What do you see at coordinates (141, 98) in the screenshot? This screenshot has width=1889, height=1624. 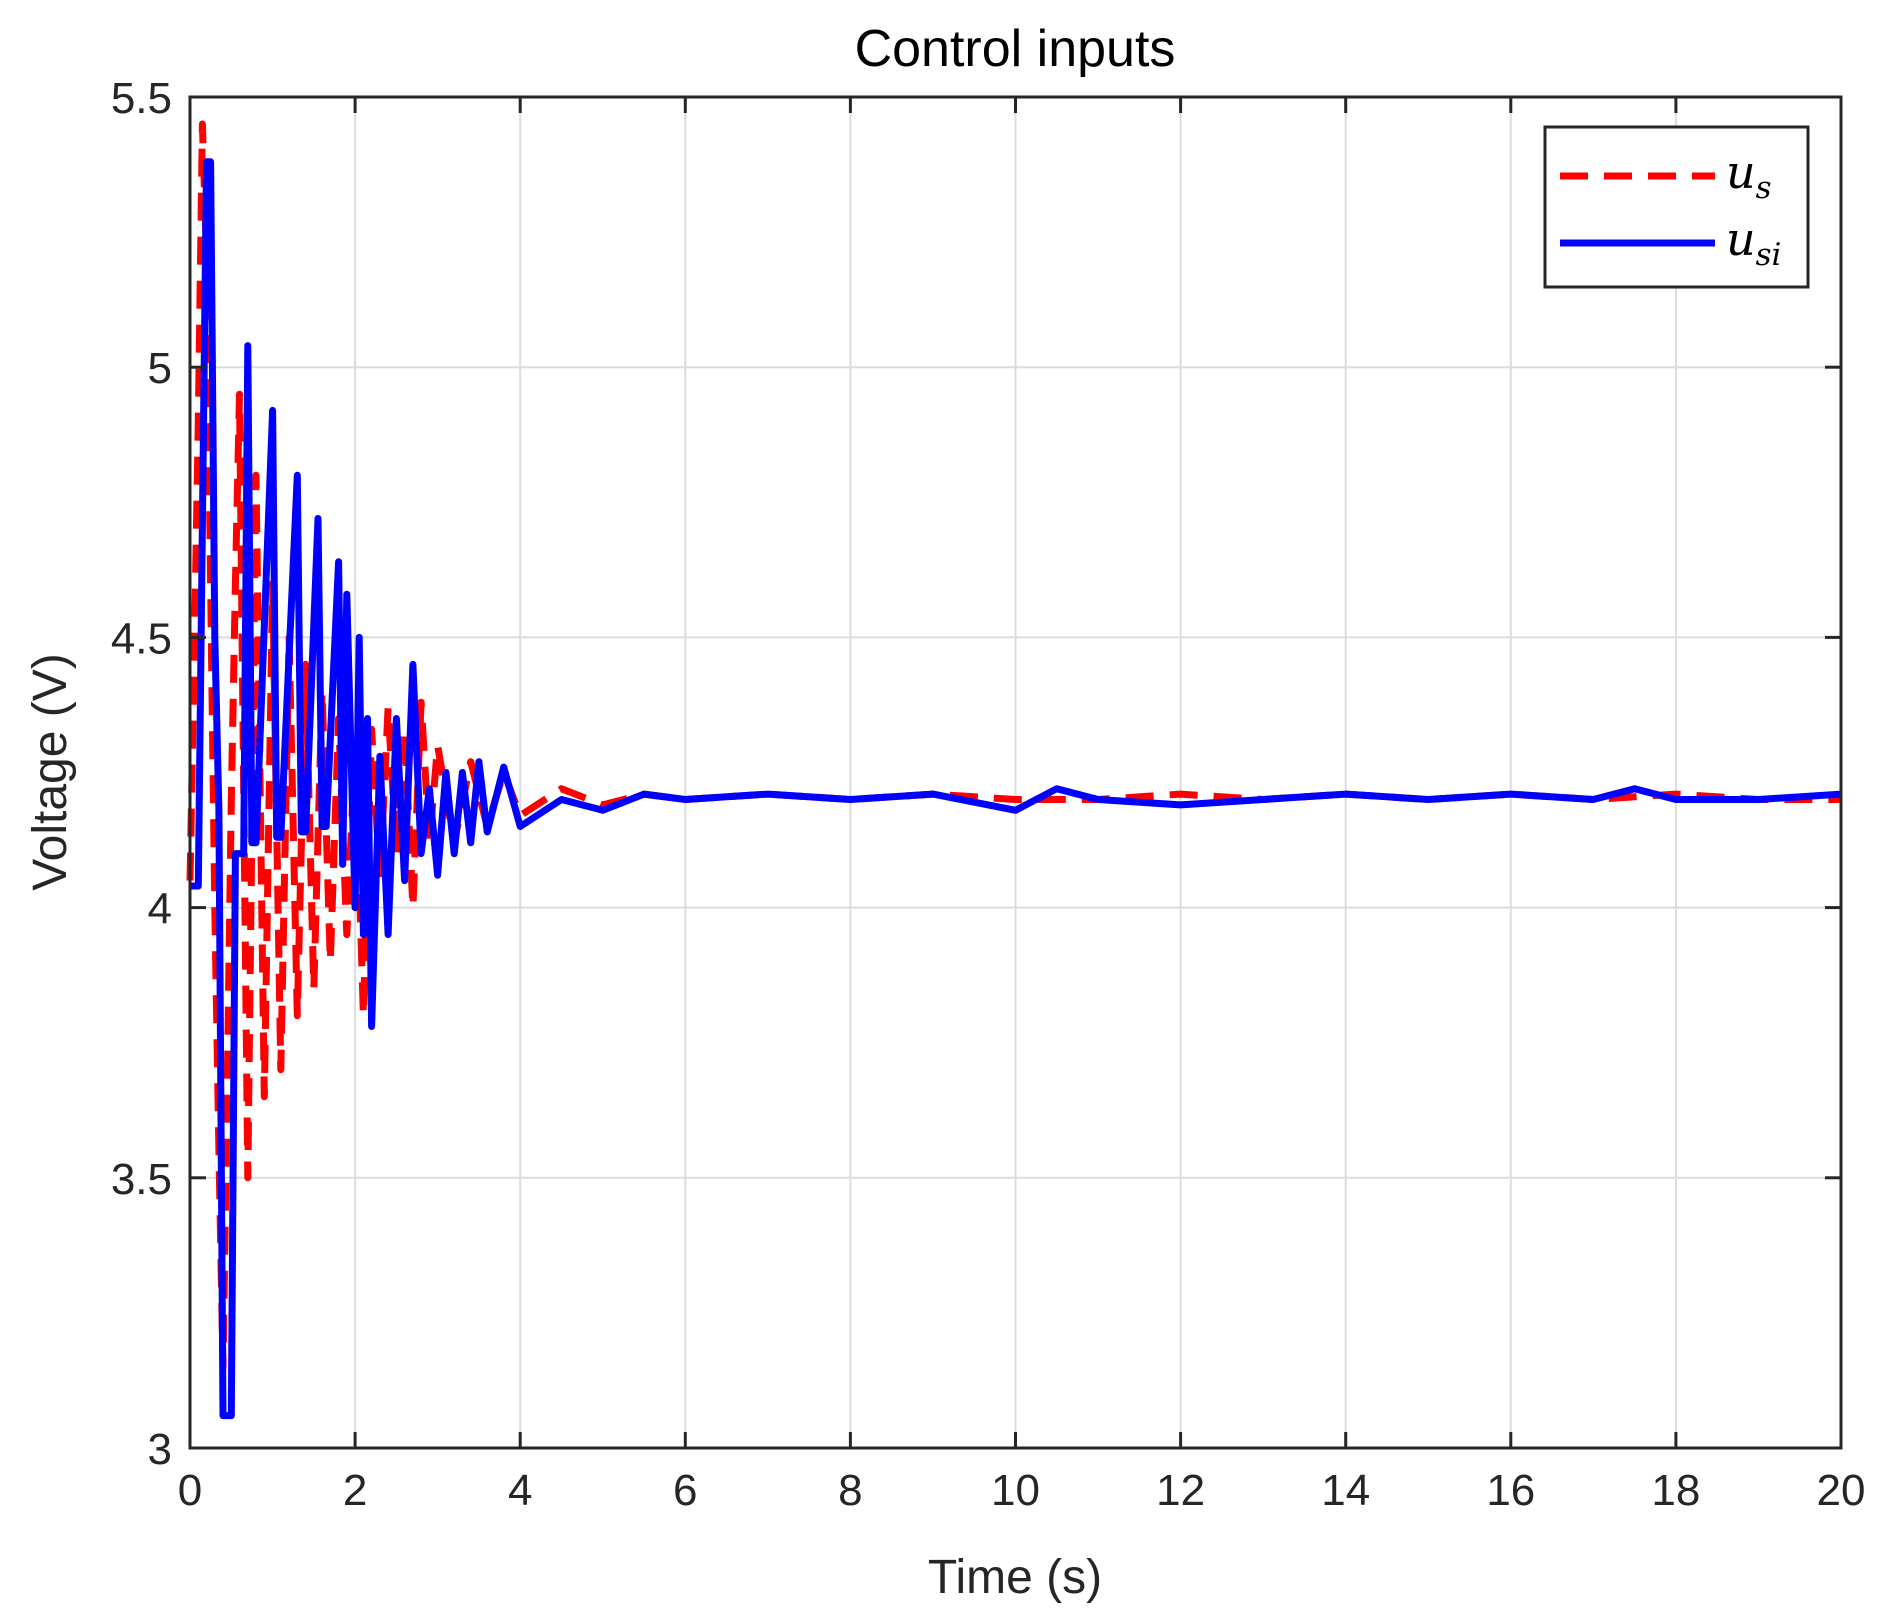 I see `y-tick-label: 5.5` at bounding box center [141, 98].